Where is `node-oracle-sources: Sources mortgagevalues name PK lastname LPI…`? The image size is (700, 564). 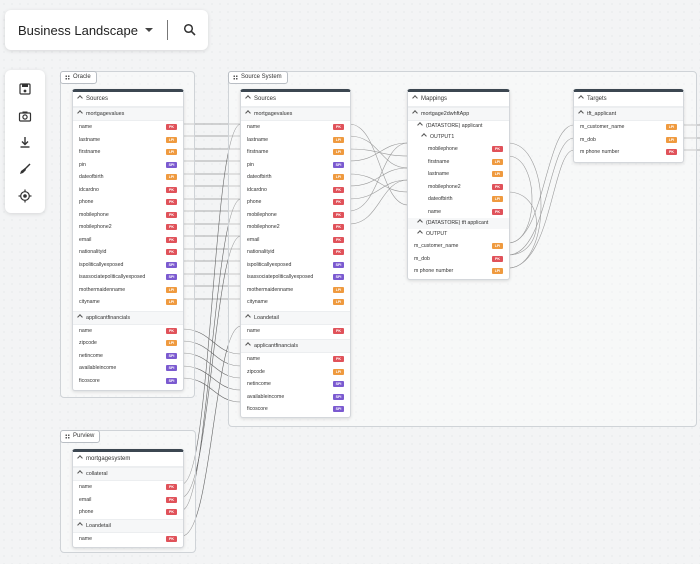
node-oracle-sources: Sources mortgagevalues name PK lastname LPI… is located at coordinates (128, 240).